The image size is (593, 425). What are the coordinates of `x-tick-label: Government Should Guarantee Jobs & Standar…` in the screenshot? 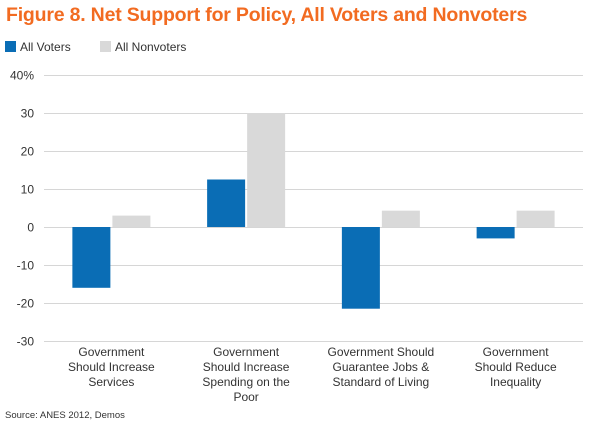 It's located at (381, 367).